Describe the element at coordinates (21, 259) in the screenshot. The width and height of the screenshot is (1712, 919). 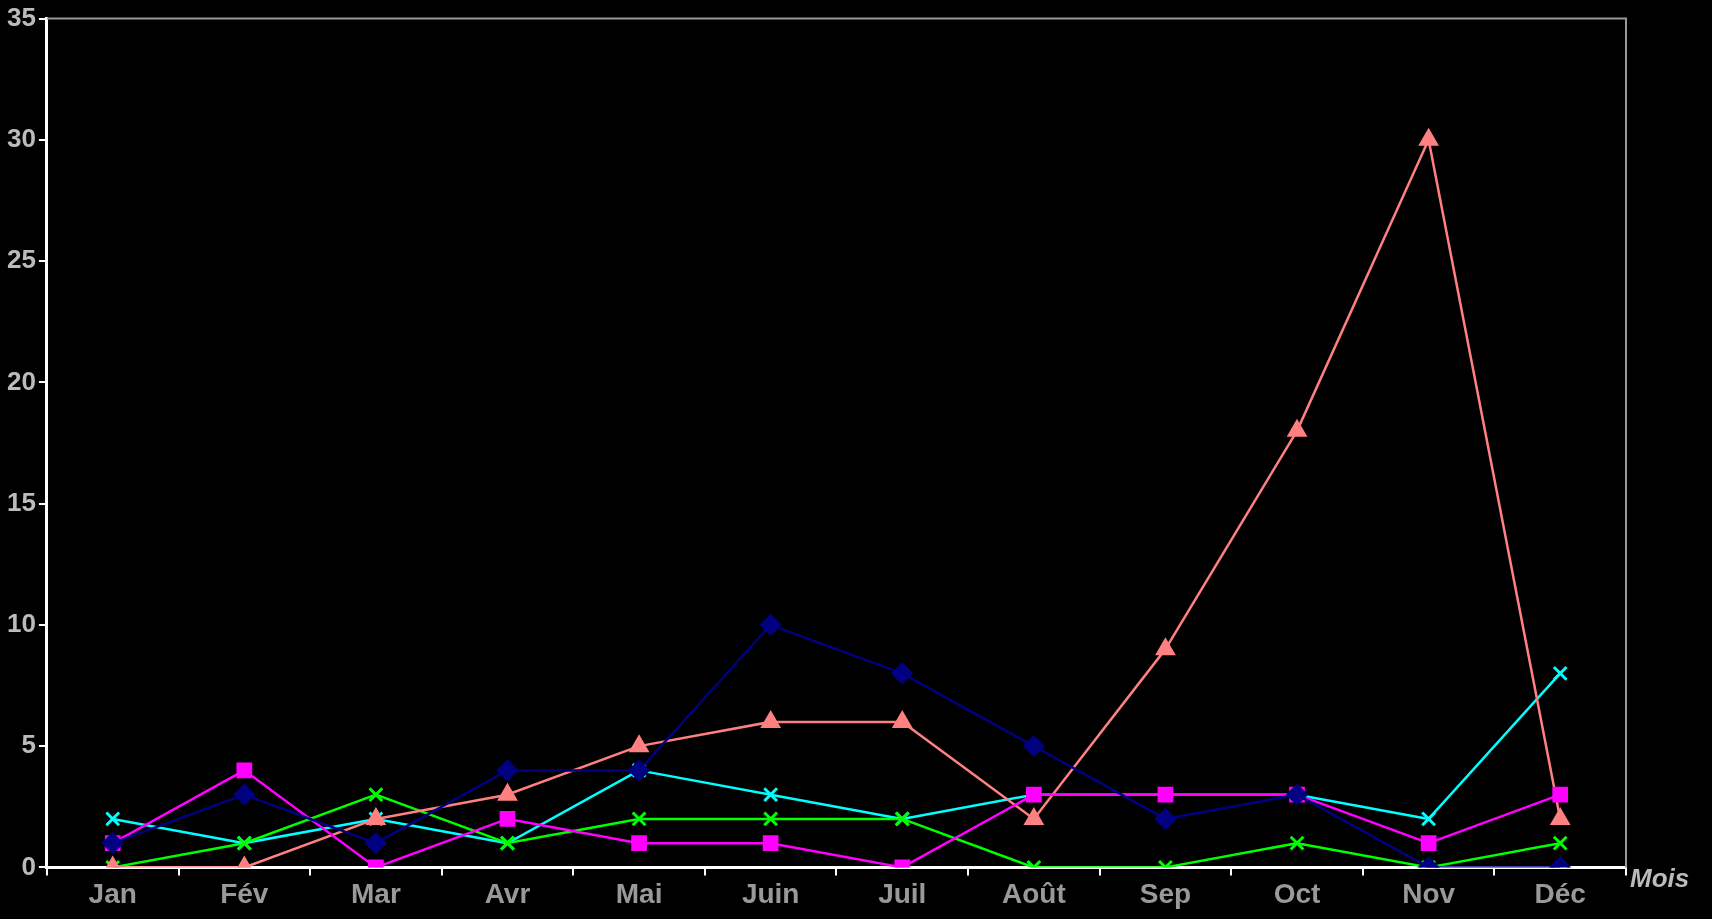
I see `y-tick-label: 25` at that location.